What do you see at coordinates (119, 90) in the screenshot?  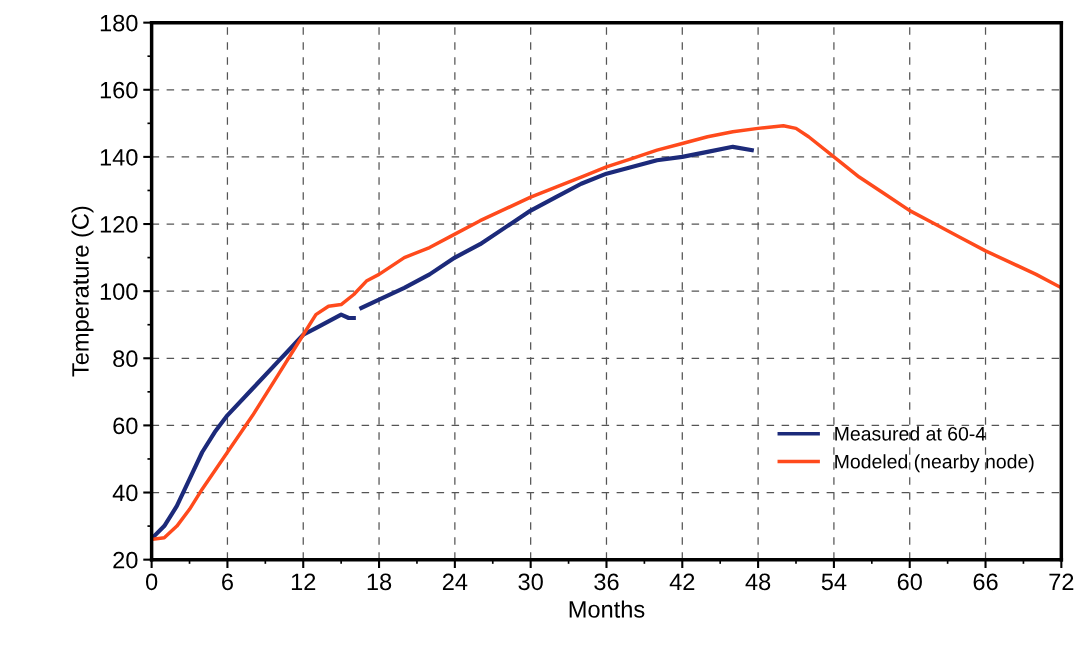 I see `y-tick-label: 160` at bounding box center [119, 90].